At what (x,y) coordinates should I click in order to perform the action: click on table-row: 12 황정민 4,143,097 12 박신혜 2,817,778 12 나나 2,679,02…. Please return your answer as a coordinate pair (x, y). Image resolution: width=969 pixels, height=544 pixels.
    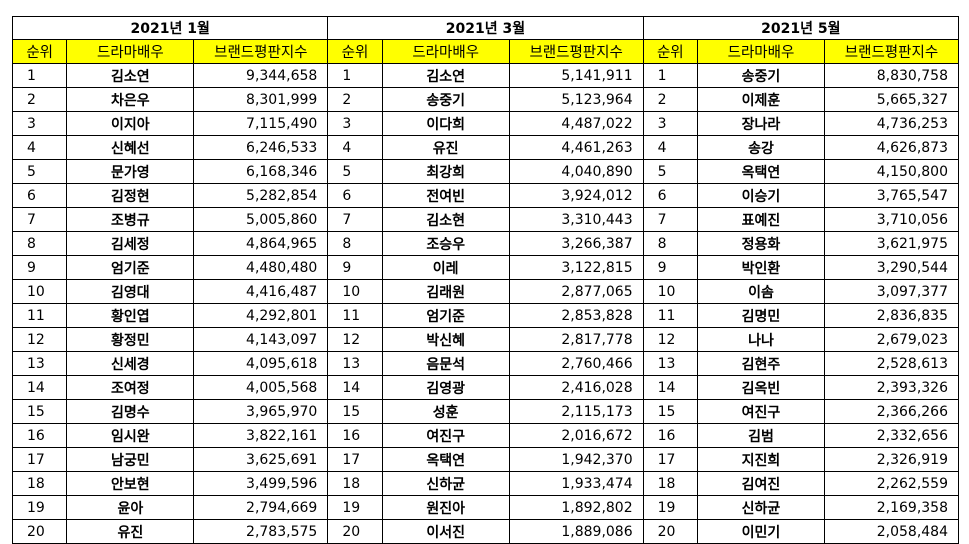
    Looking at the image, I should click on (485, 339).